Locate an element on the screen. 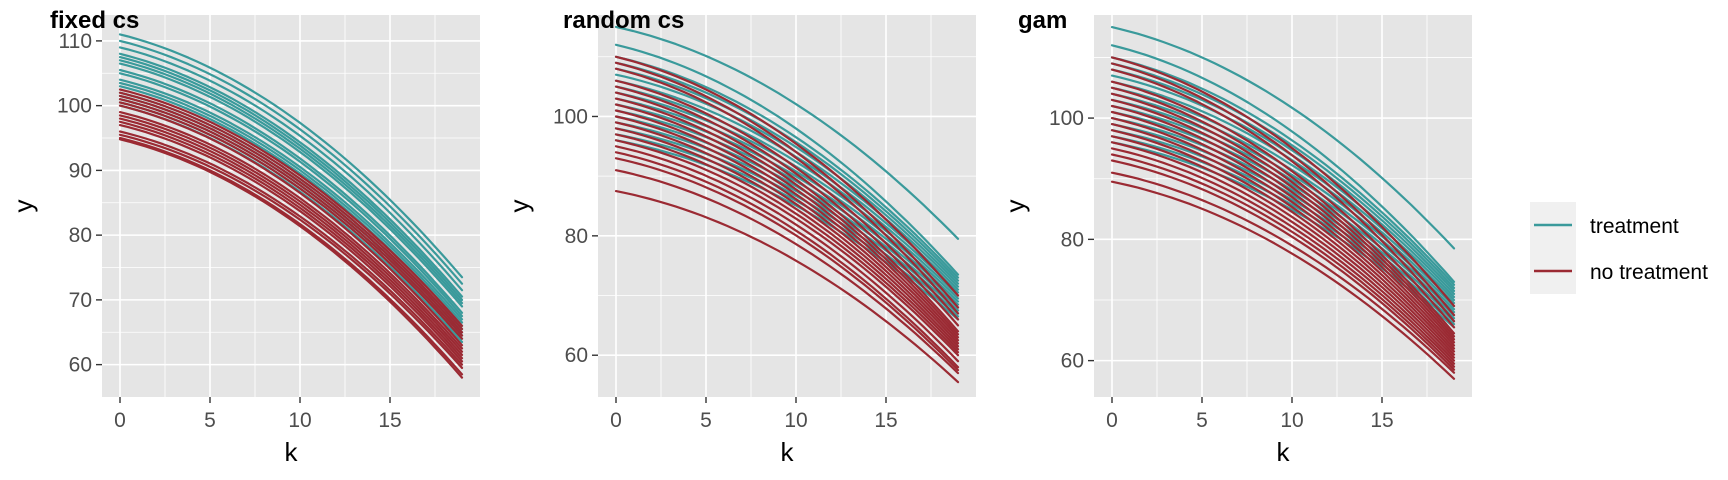 The image size is (1728, 480). y-tick-label: 80 is located at coordinates (576, 236).